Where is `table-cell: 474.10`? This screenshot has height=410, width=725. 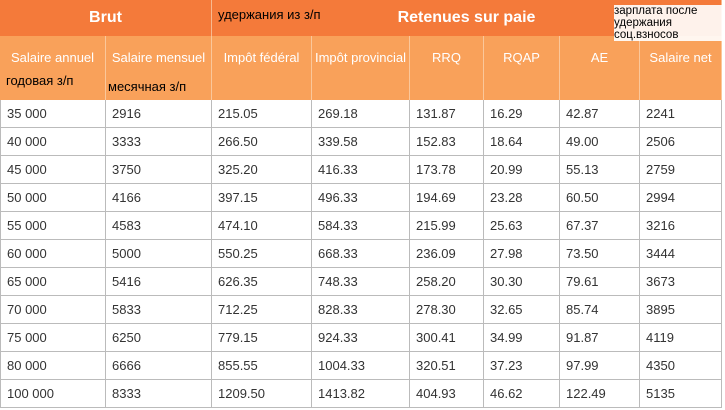
table-cell: 474.10 is located at coordinates (262, 226).